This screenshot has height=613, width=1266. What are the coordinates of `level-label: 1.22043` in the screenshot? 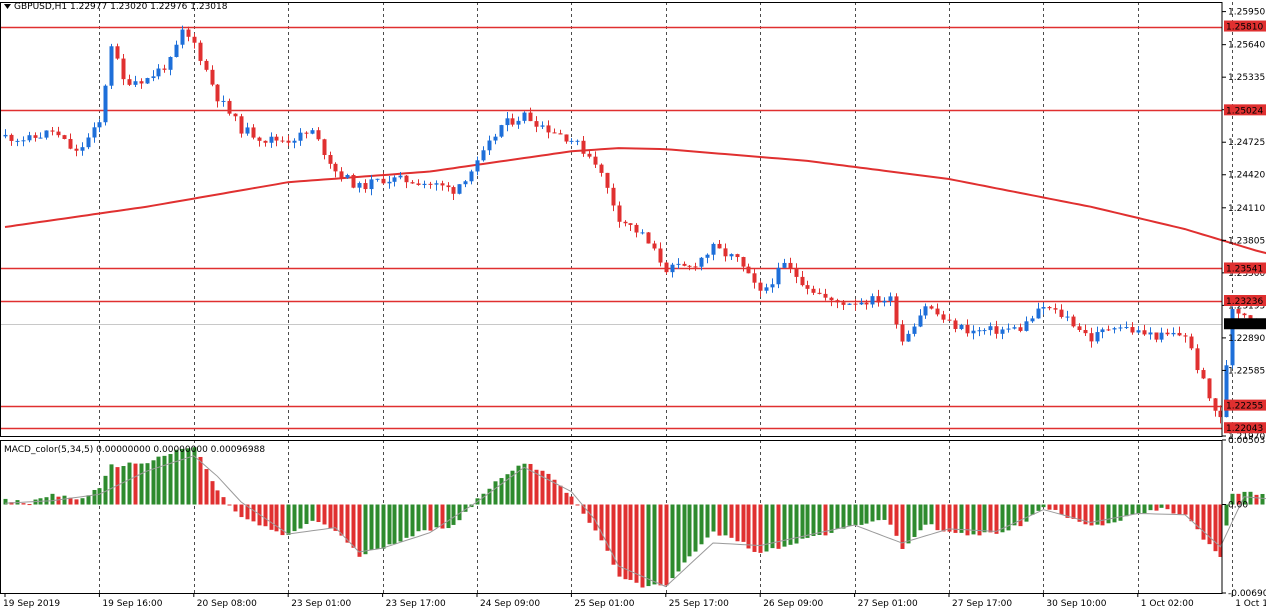 It's located at (1244, 429).